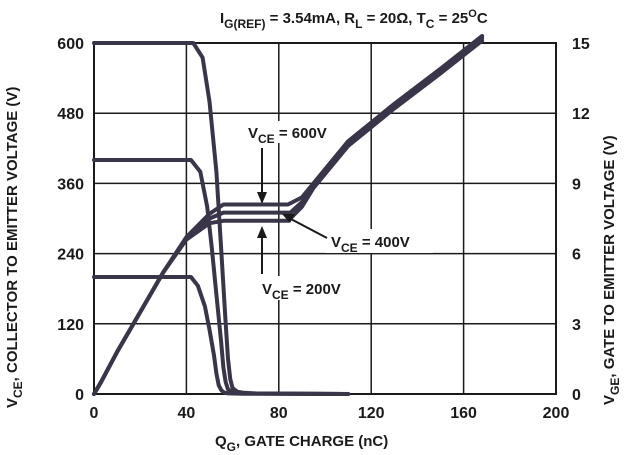 The width and height of the screenshot is (636, 455). Describe the element at coordinates (576, 255) in the screenshot. I see `y-right-tick-label: 6` at that location.